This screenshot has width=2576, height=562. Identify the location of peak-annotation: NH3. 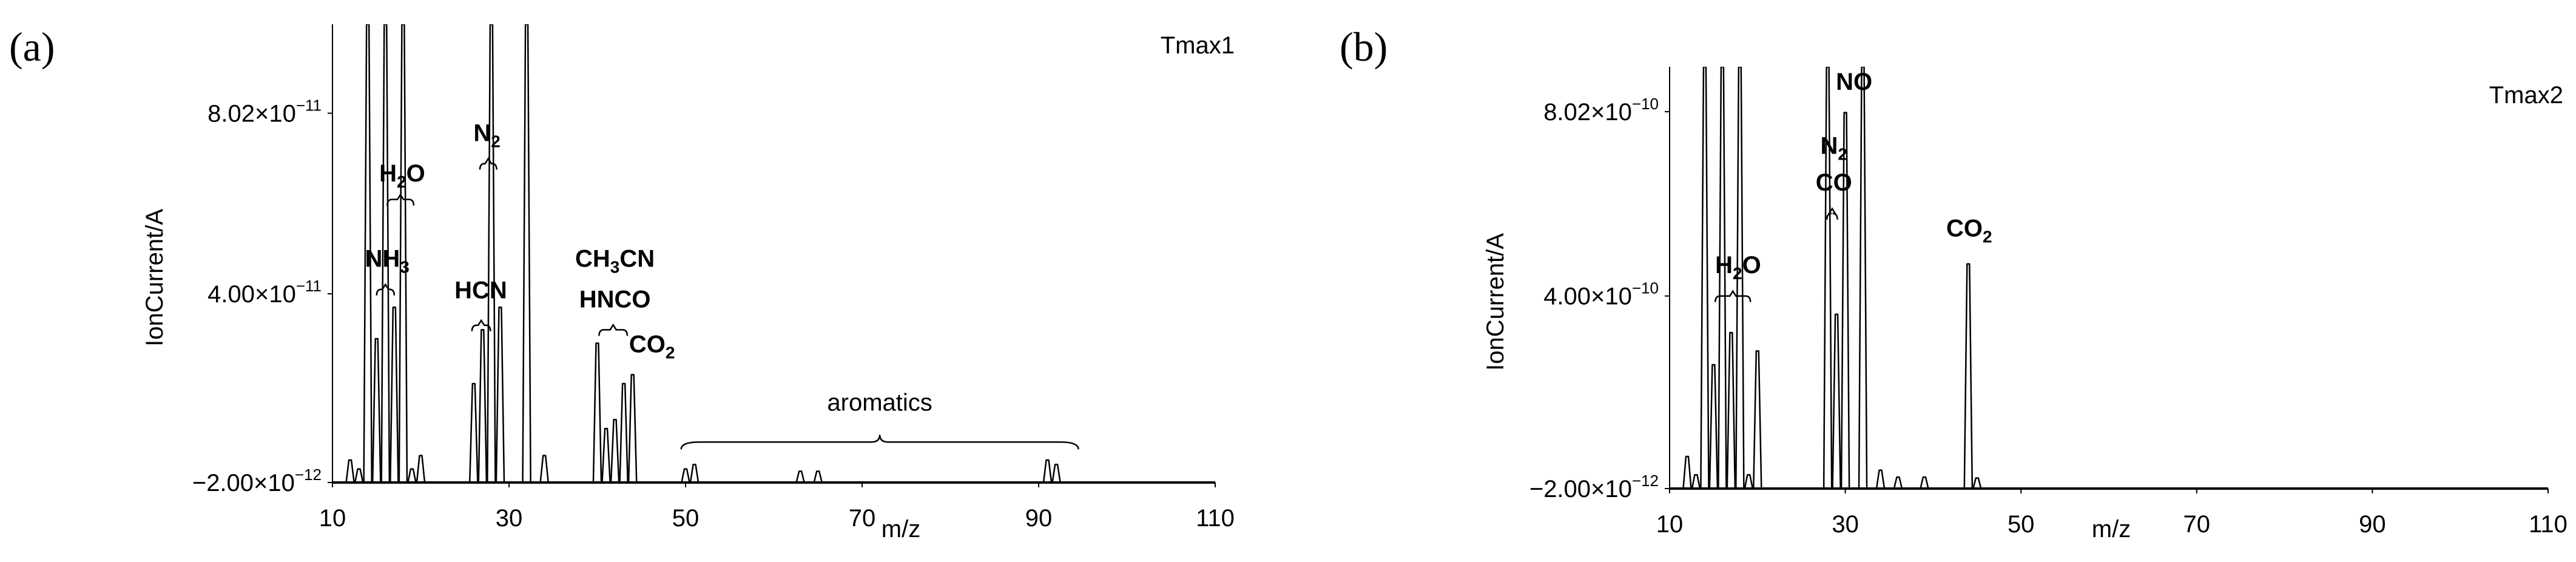
(387, 261).